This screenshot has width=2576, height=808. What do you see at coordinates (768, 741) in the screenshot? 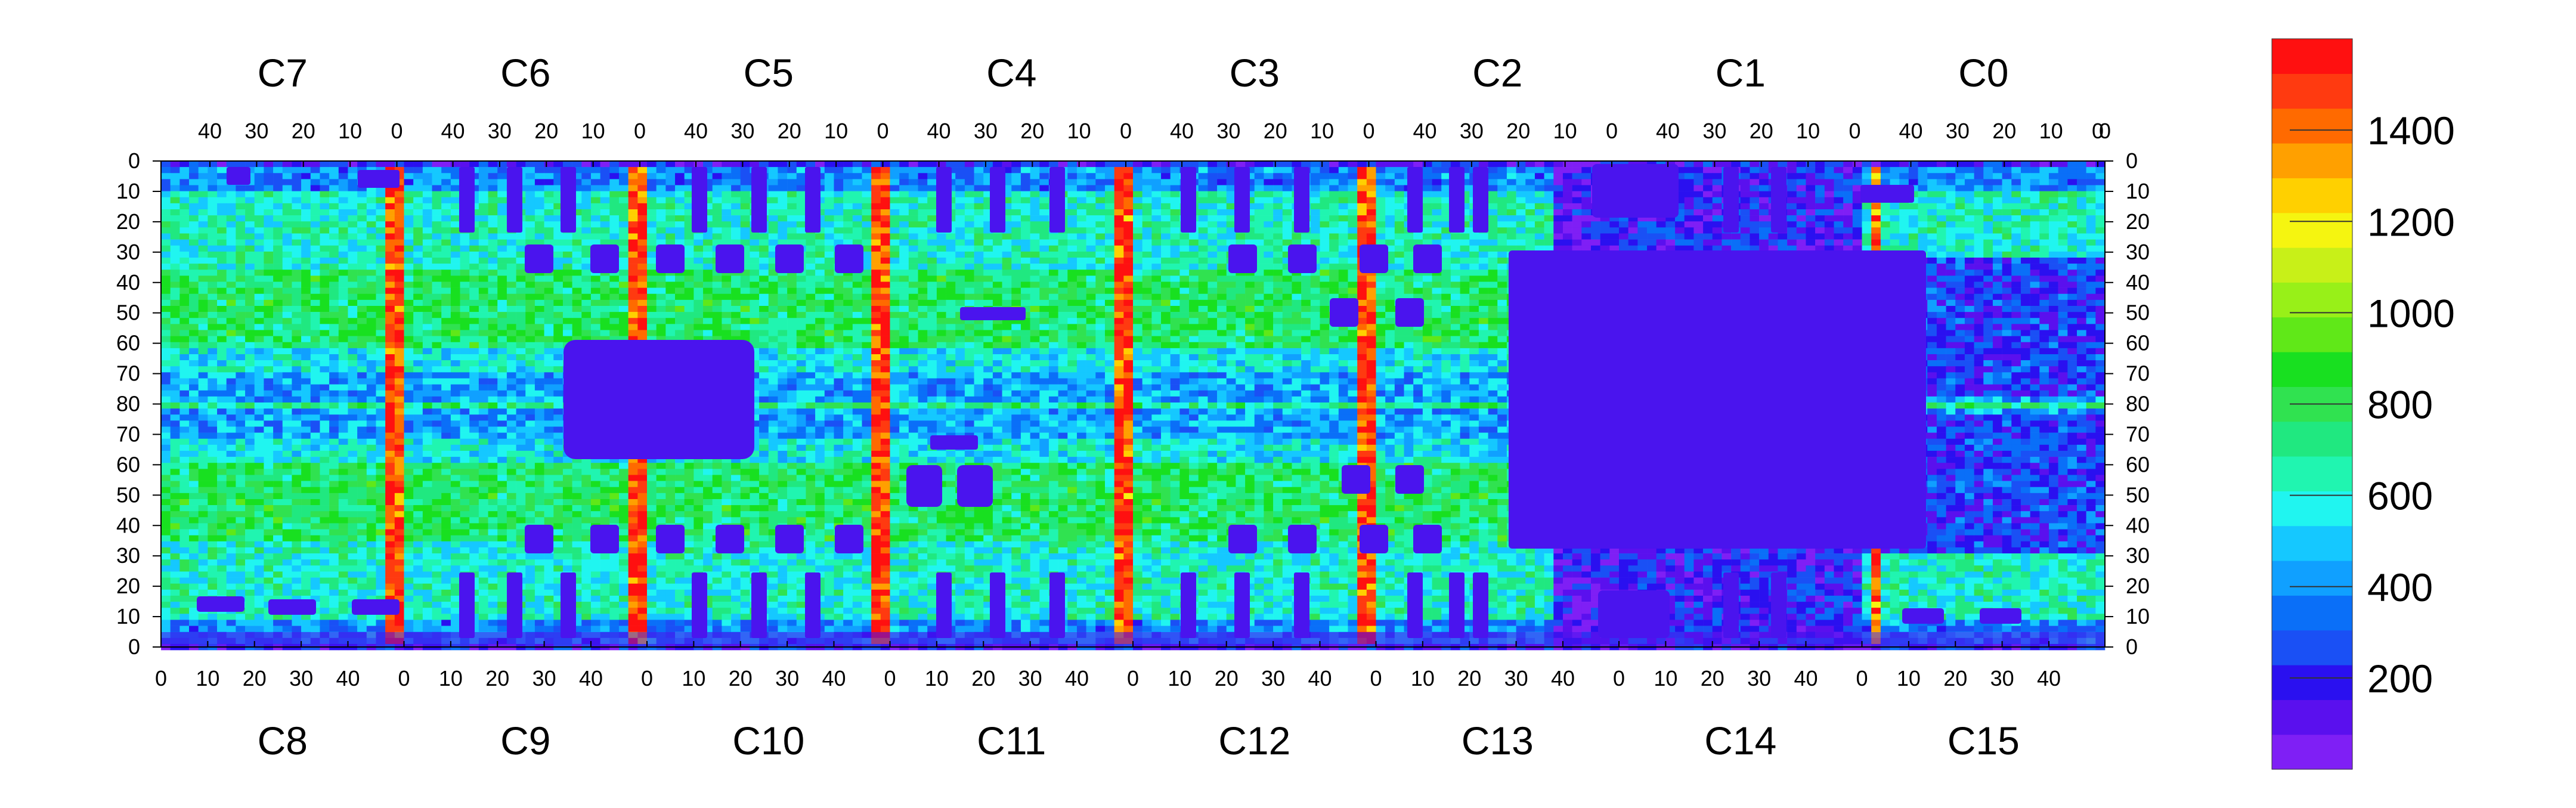
I see `chip-label-bottom: C10` at bounding box center [768, 741].